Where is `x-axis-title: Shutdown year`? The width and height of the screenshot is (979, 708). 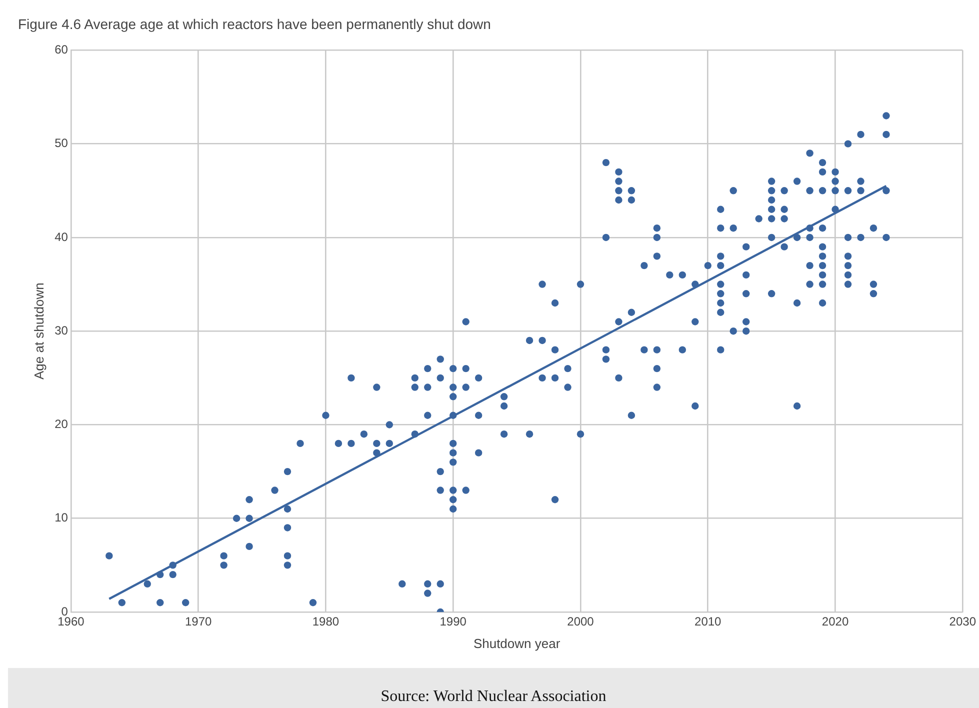
x-axis-title: Shutdown year is located at coordinates (517, 643).